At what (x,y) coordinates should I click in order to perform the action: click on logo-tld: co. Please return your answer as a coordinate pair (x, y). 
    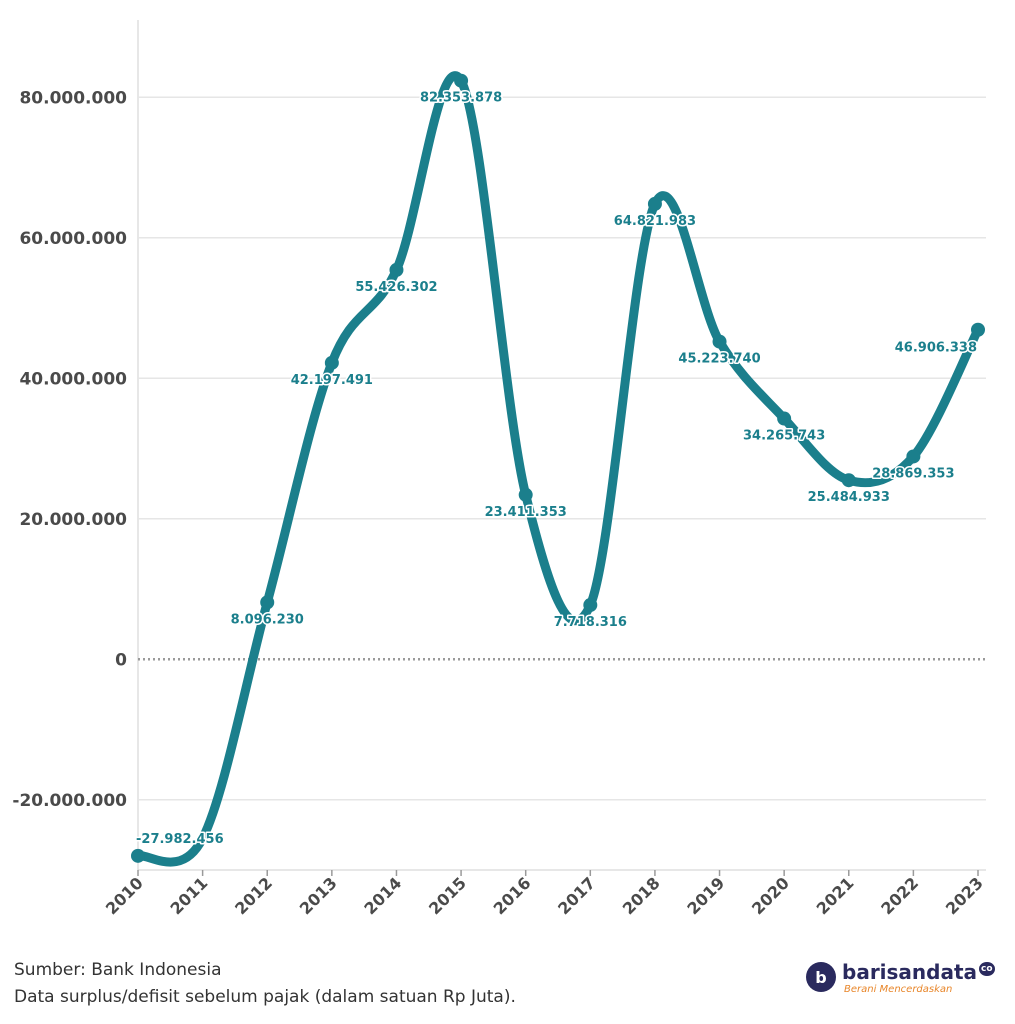
    Looking at the image, I should click on (987, 969).